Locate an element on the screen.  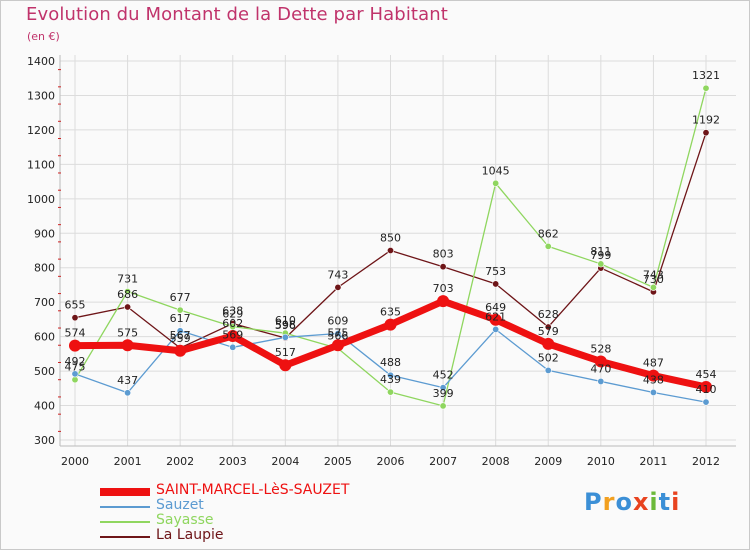
data-label-la-laupie: 628 is located at coordinates (548, 314).